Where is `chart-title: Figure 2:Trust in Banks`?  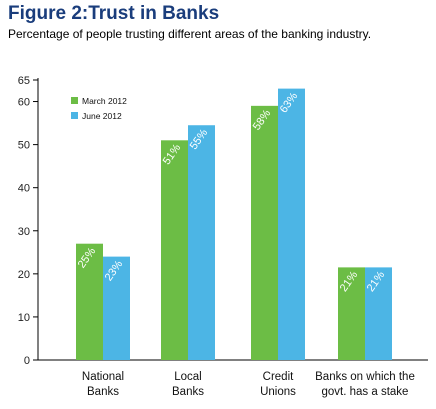
chart-title: Figure 2:Trust in Banks is located at coordinates (114, 13).